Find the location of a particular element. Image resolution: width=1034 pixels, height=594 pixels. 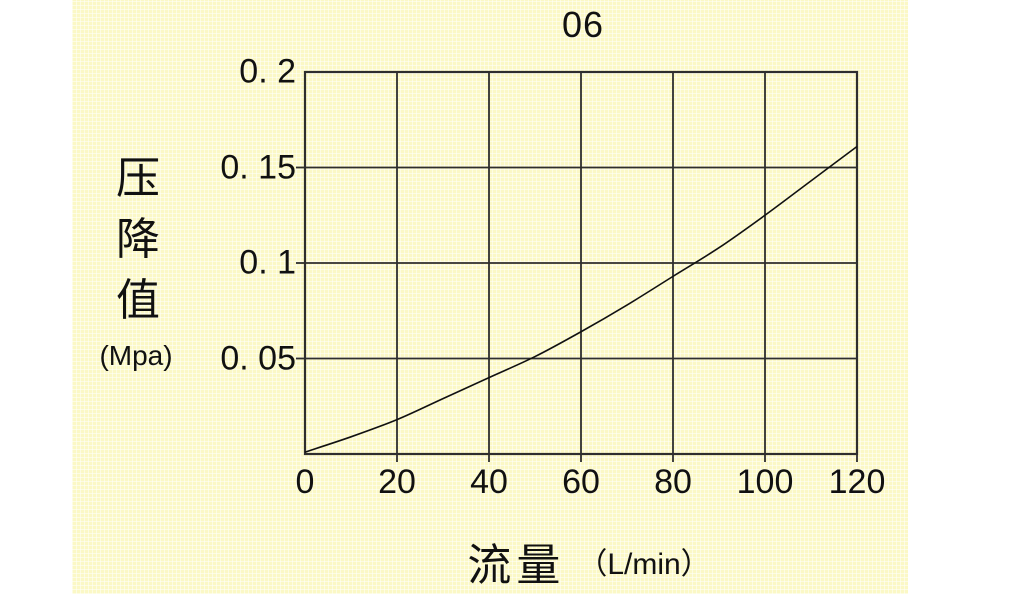

y-tick-label: 0. 2 is located at coordinates (267, 71).